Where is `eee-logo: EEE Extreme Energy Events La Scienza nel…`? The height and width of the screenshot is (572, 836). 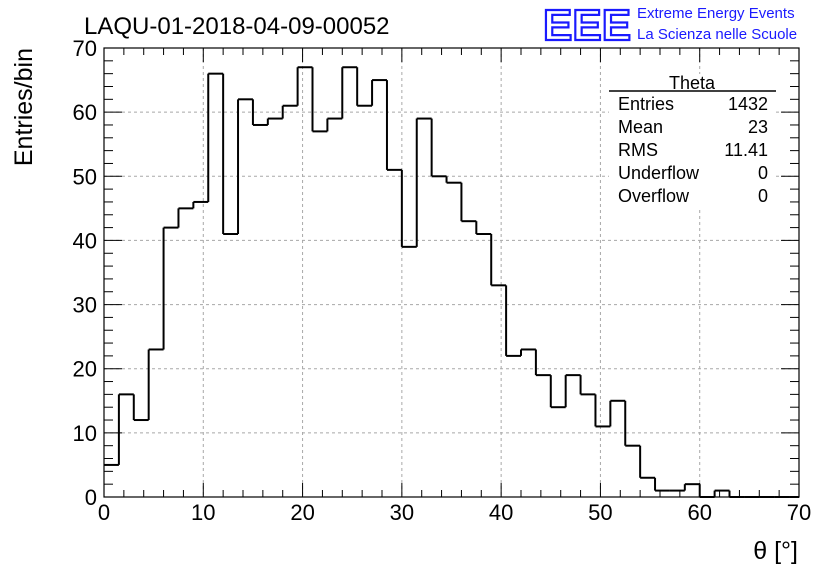 eee-logo: EEE Extreme Energy Events La Scienza nel… is located at coordinates (669, 25).